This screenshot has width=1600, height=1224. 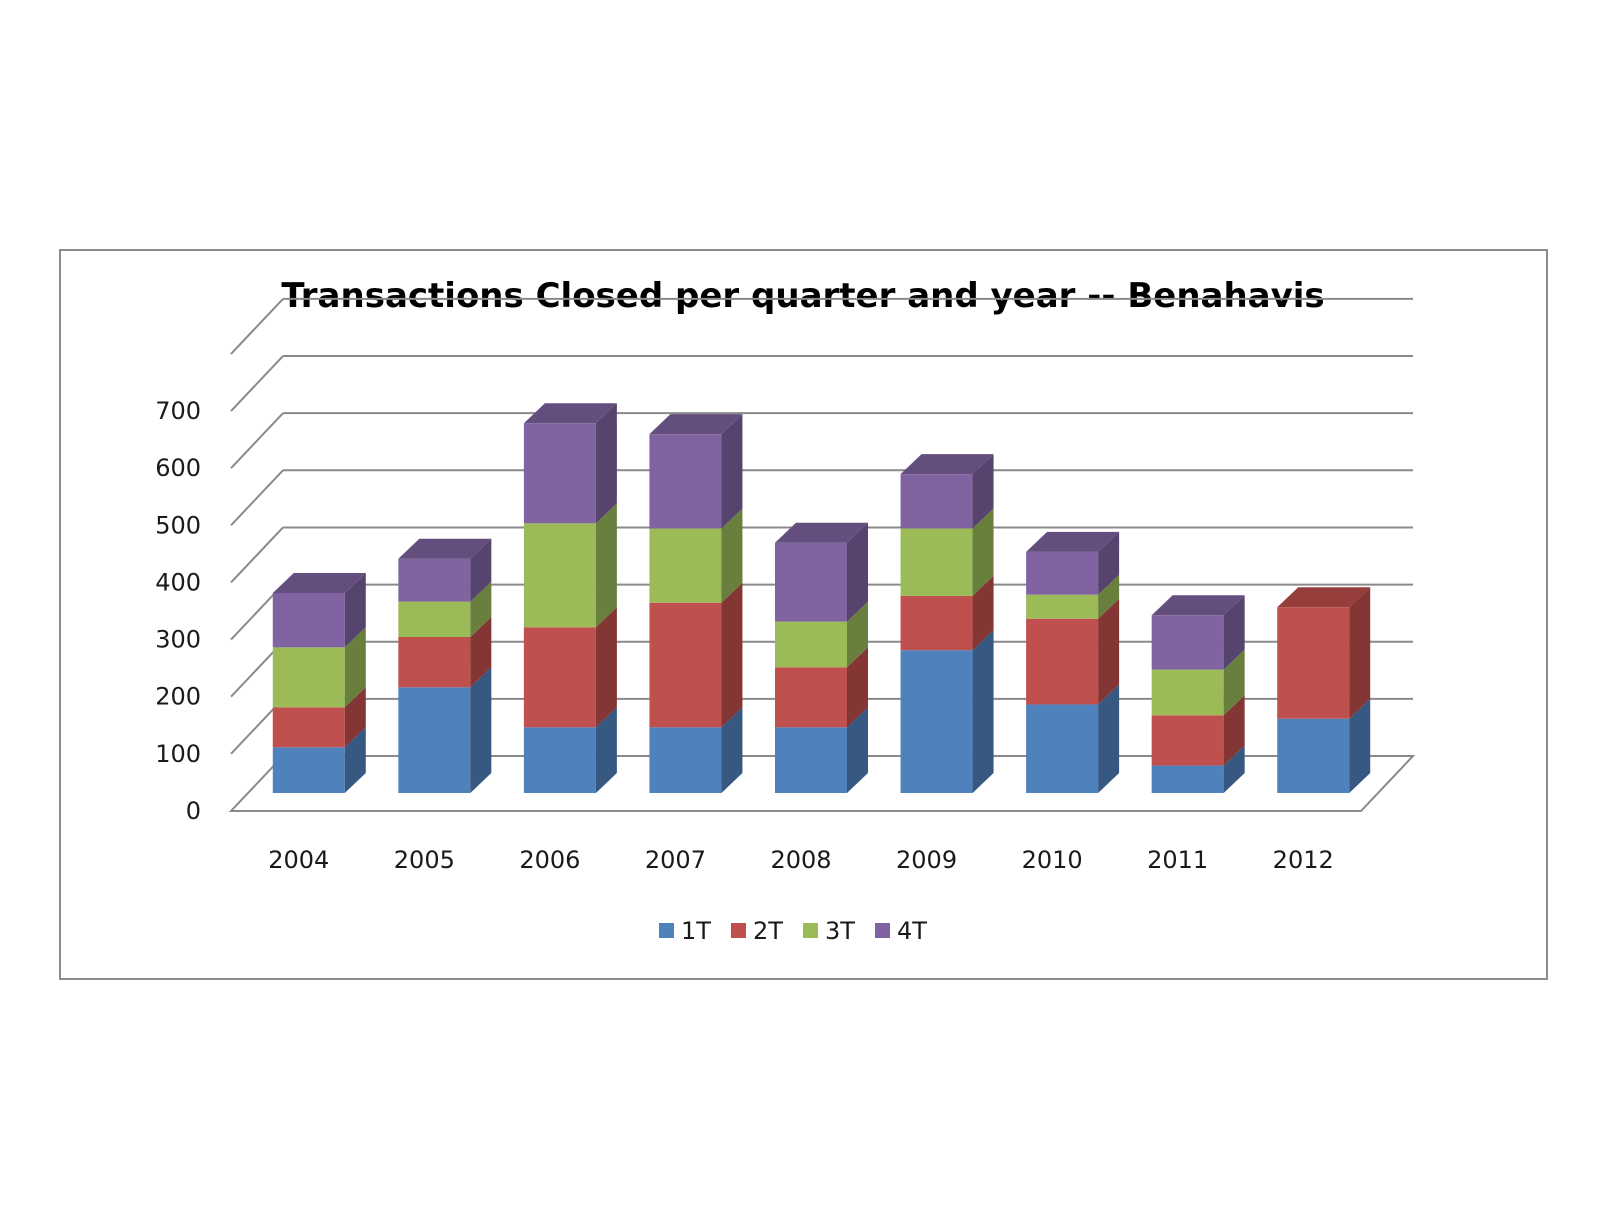 What do you see at coordinates (1303, 860) in the screenshot?
I see `x-tick-label: 2012` at bounding box center [1303, 860].